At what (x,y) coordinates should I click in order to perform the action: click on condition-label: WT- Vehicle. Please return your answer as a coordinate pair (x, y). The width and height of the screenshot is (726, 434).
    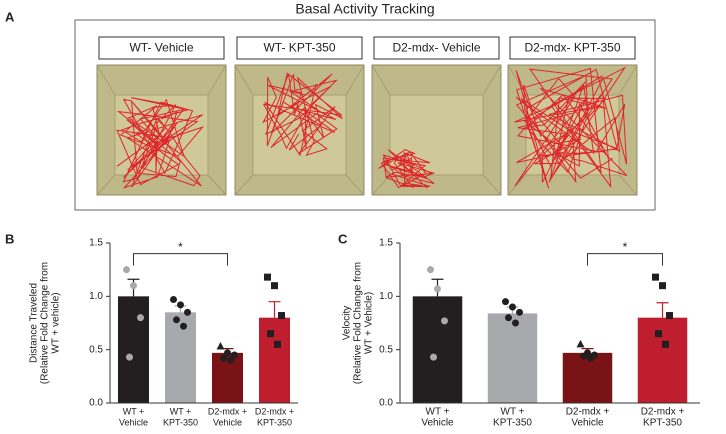
    Looking at the image, I should click on (161, 48).